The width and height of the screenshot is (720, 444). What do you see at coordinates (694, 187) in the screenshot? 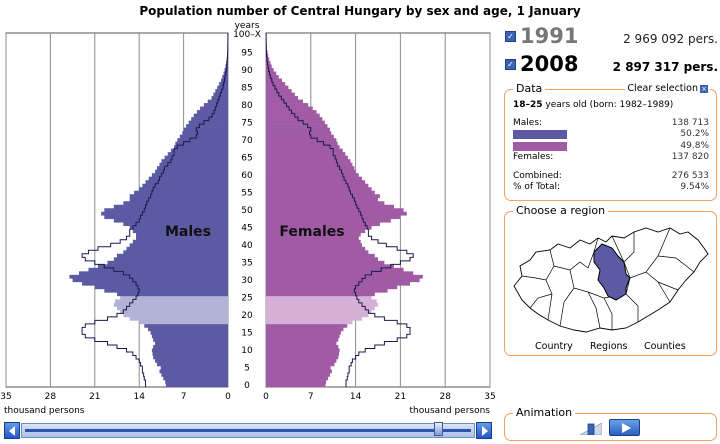
I see `pct-value: 9.54%` at bounding box center [694, 187].